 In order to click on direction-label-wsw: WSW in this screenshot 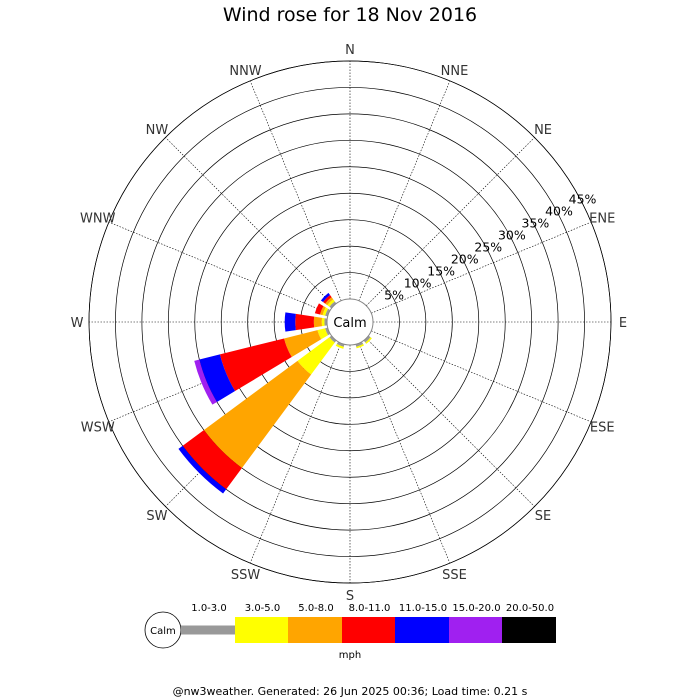, I will do `click(98, 427)`.